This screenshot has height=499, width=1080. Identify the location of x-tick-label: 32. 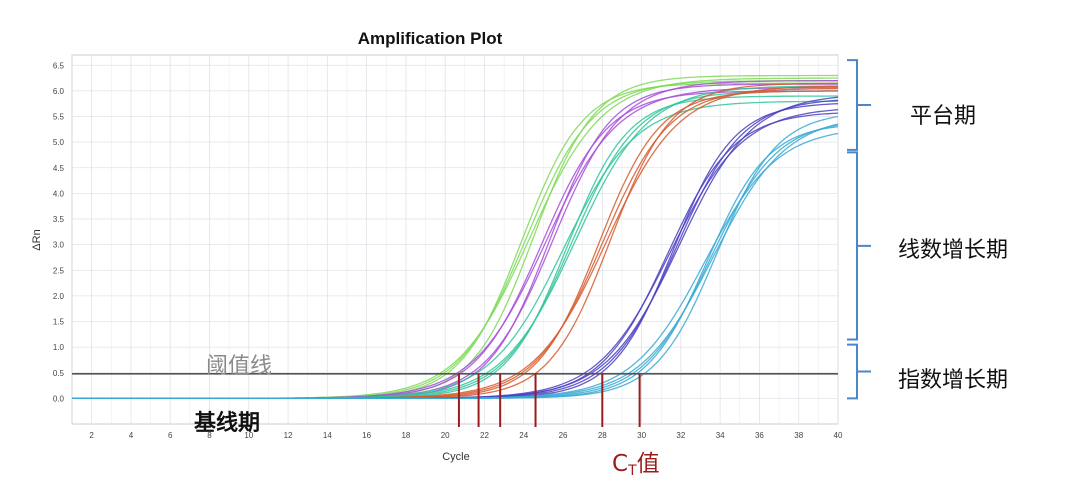
(680, 435).